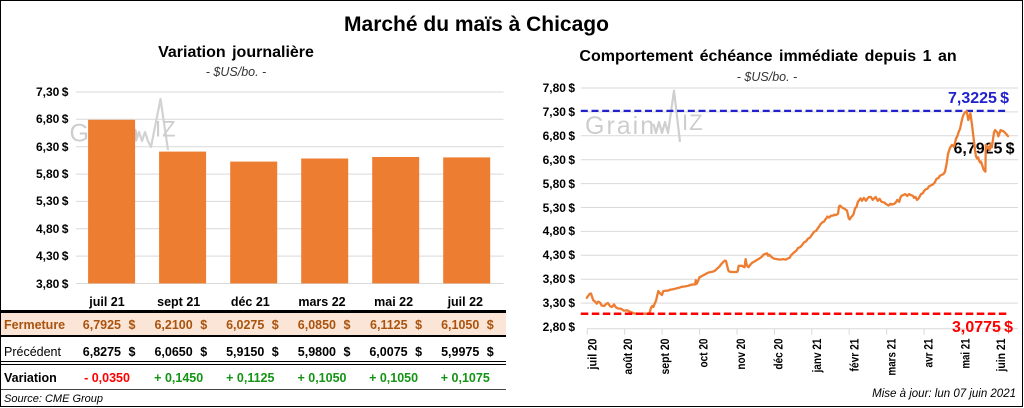 Image resolution: width=1024 pixels, height=408 pixels. I want to click on svg-text: Grain, so click(620, 126).